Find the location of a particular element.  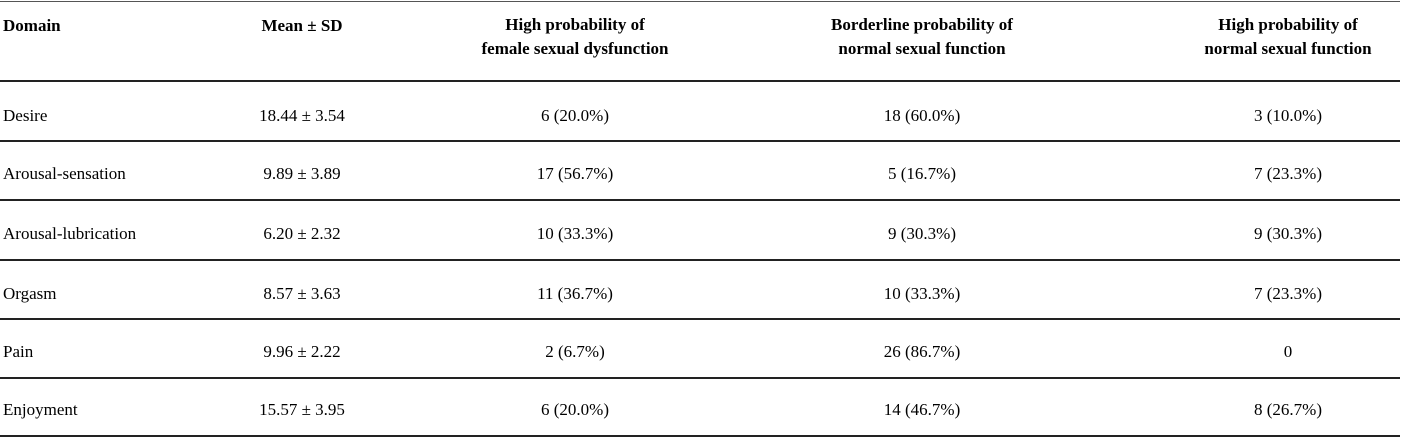

header-domain: Domain is located at coordinates (32, 25).